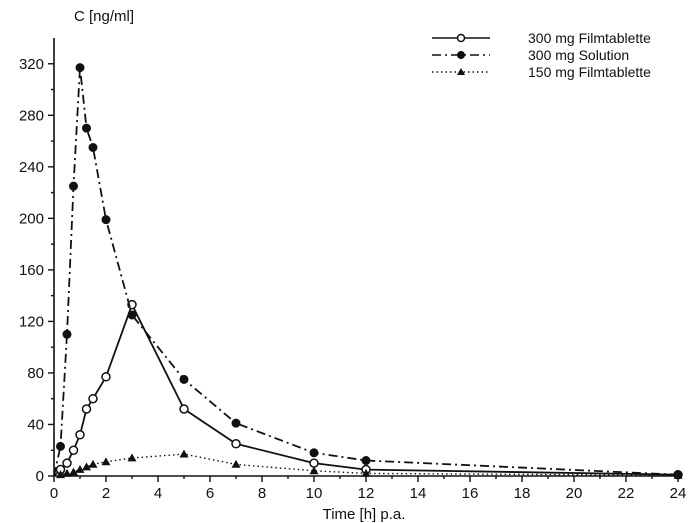 The width and height of the screenshot is (696, 523). What do you see at coordinates (470, 493) in the screenshot?
I see `x-tick-label: 16` at bounding box center [470, 493].